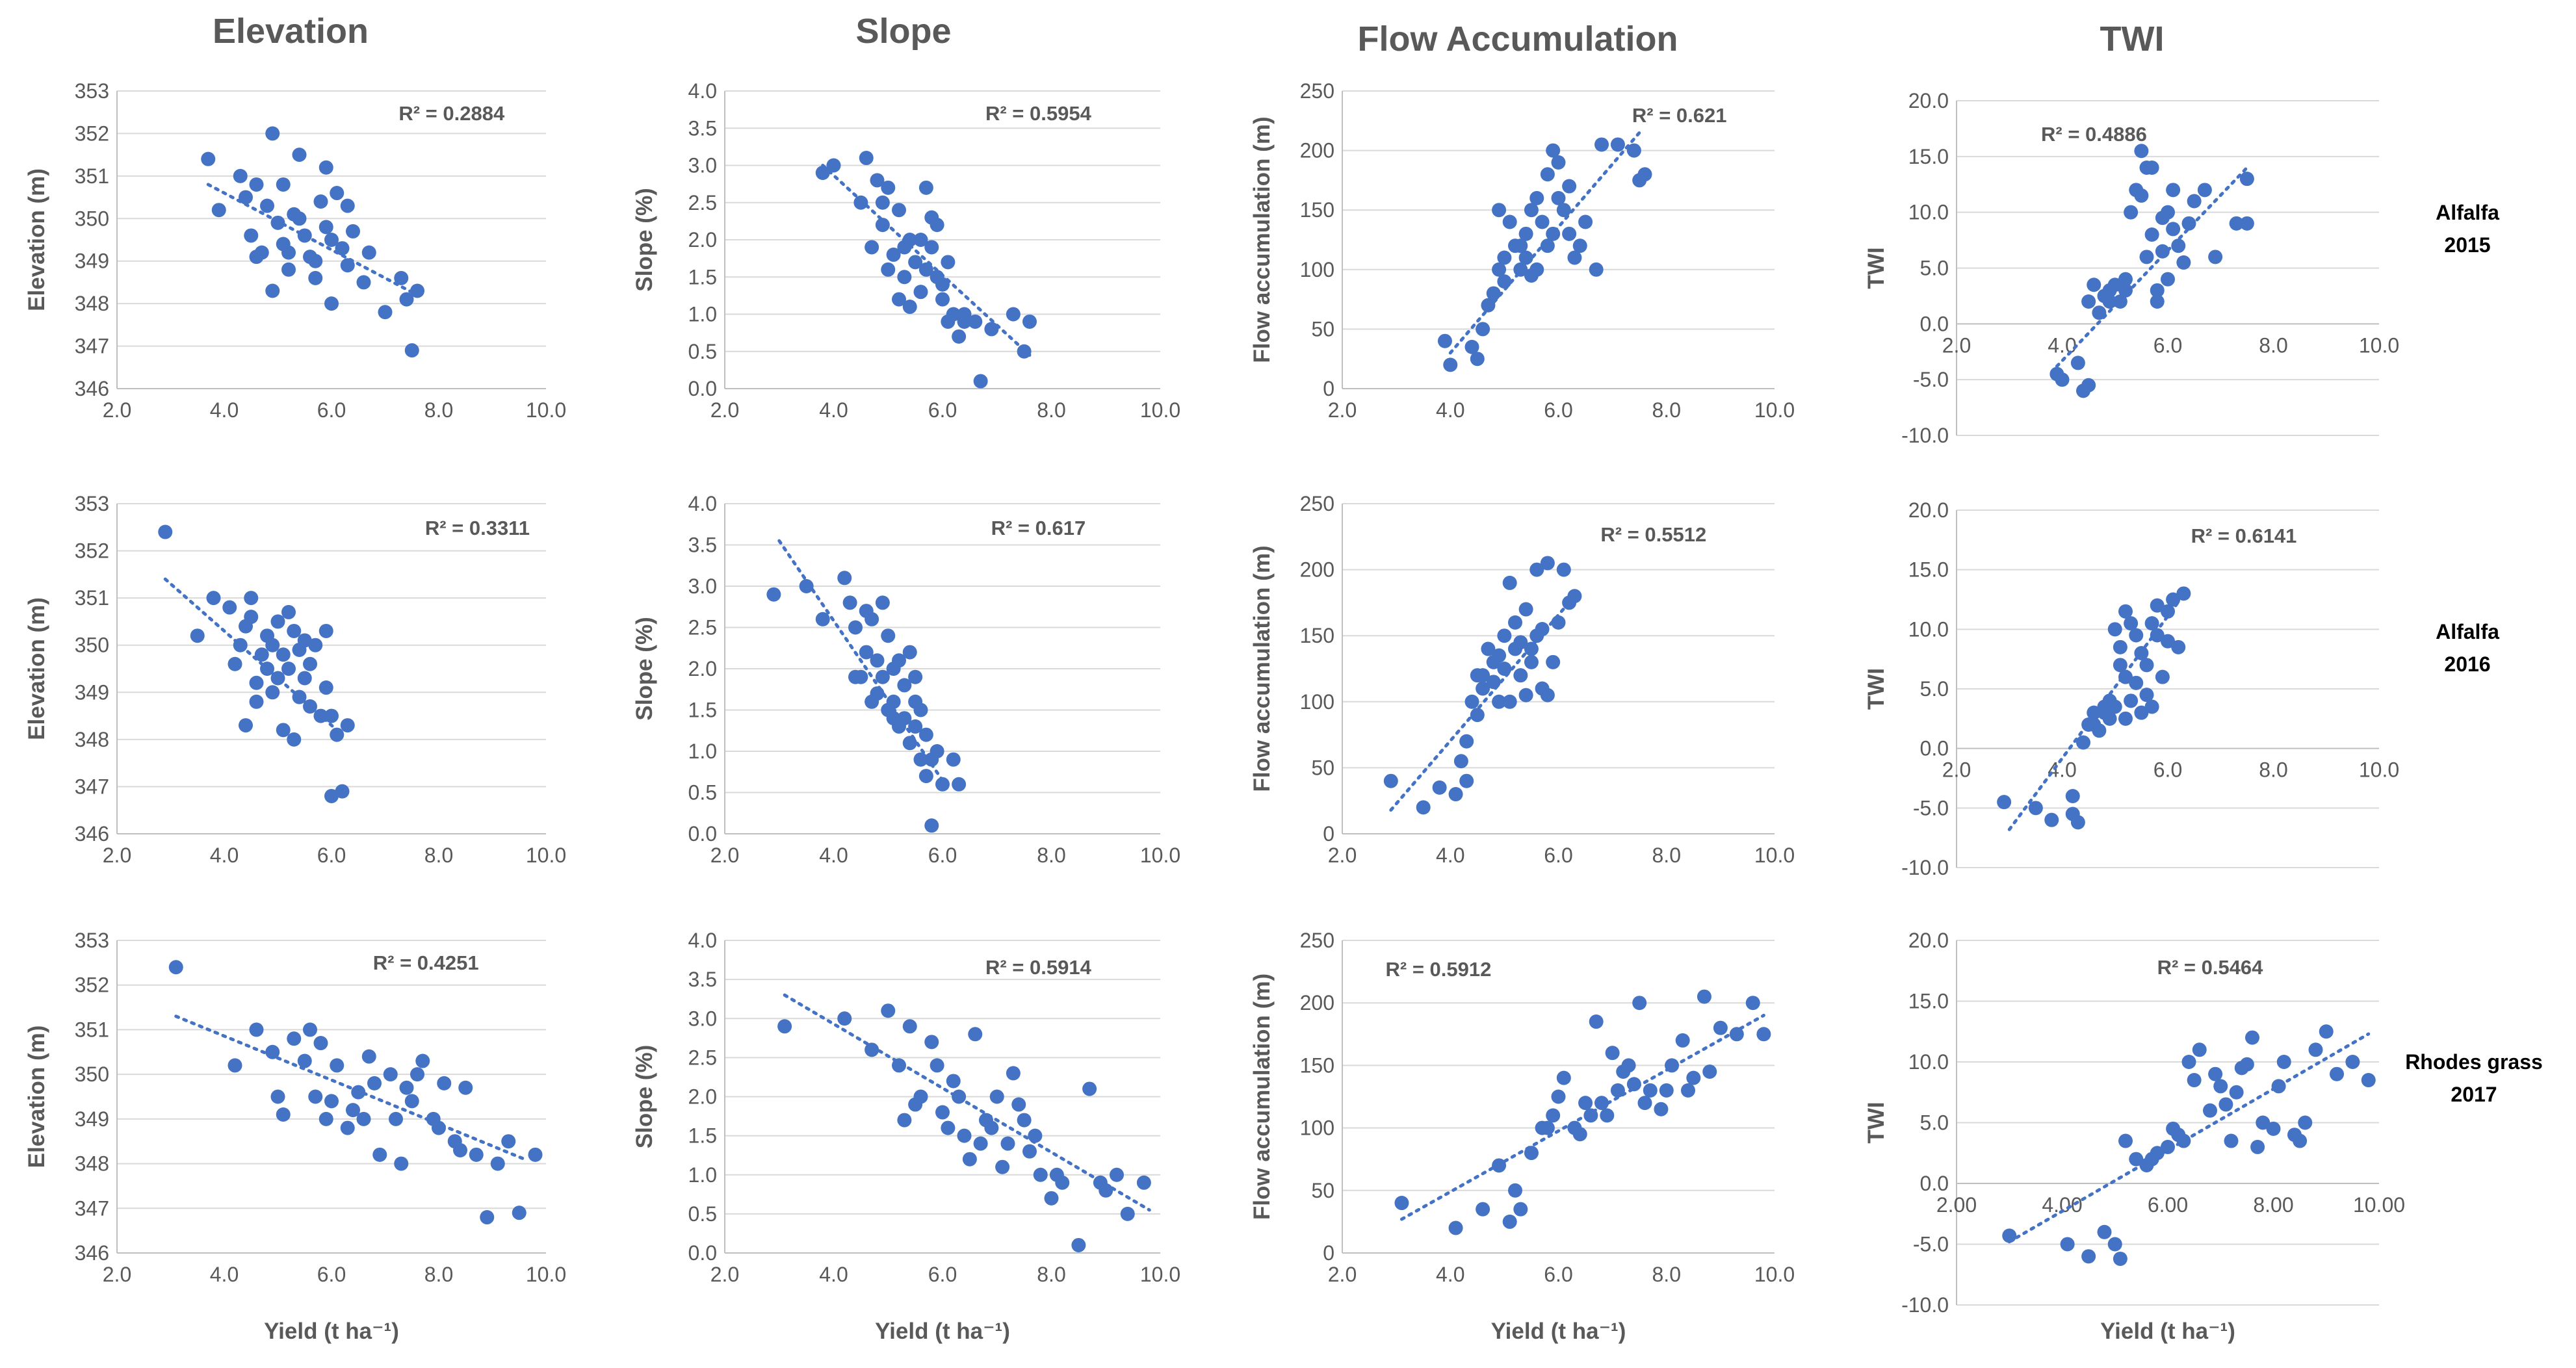  I want to click on flow-2015-ytick-label: 250, so click(1317, 91).